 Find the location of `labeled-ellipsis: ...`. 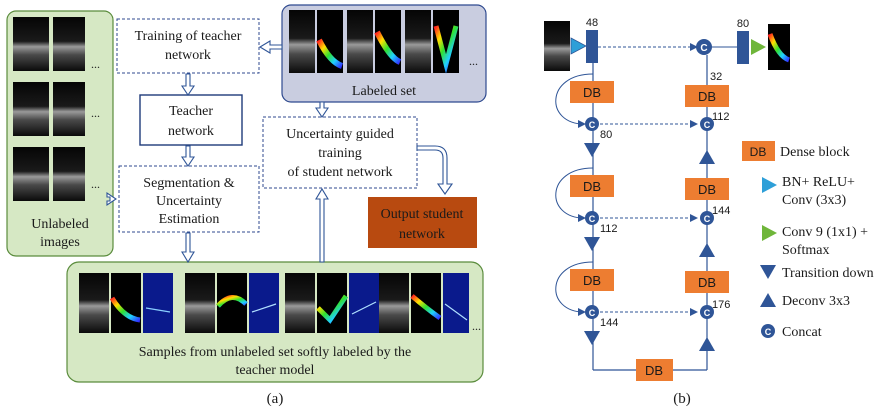

labeled-ellipsis: ... is located at coordinates (473, 61).